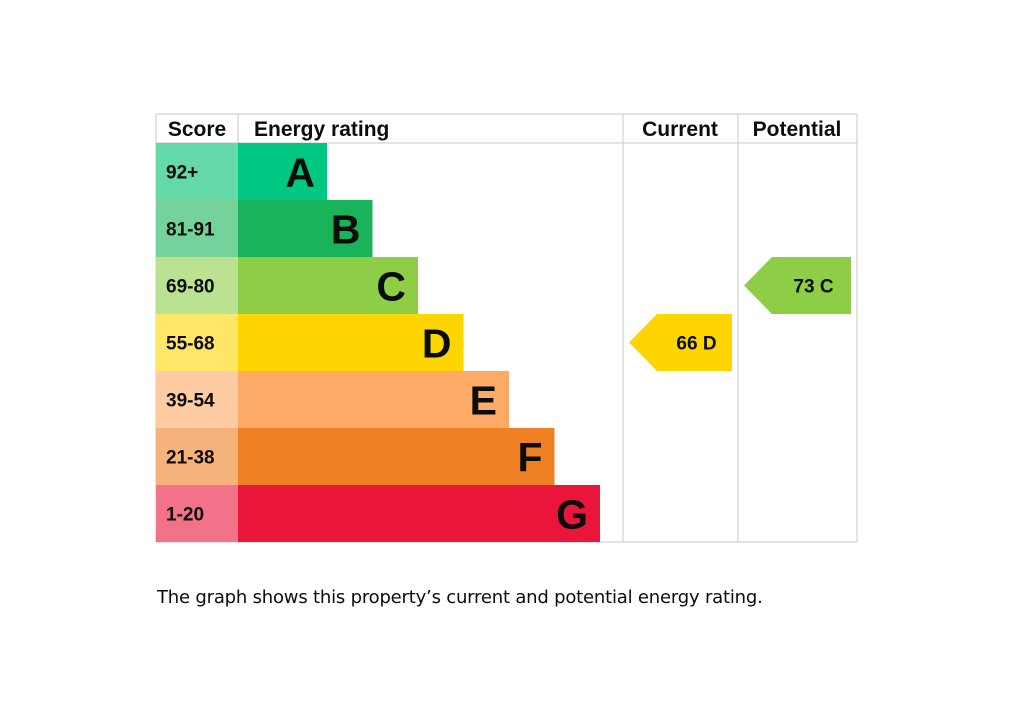 Image resolution: width=1024 pixels, height=724 pixels. I want to click on header-energy-rating: Energy rating, so click(321, 129).